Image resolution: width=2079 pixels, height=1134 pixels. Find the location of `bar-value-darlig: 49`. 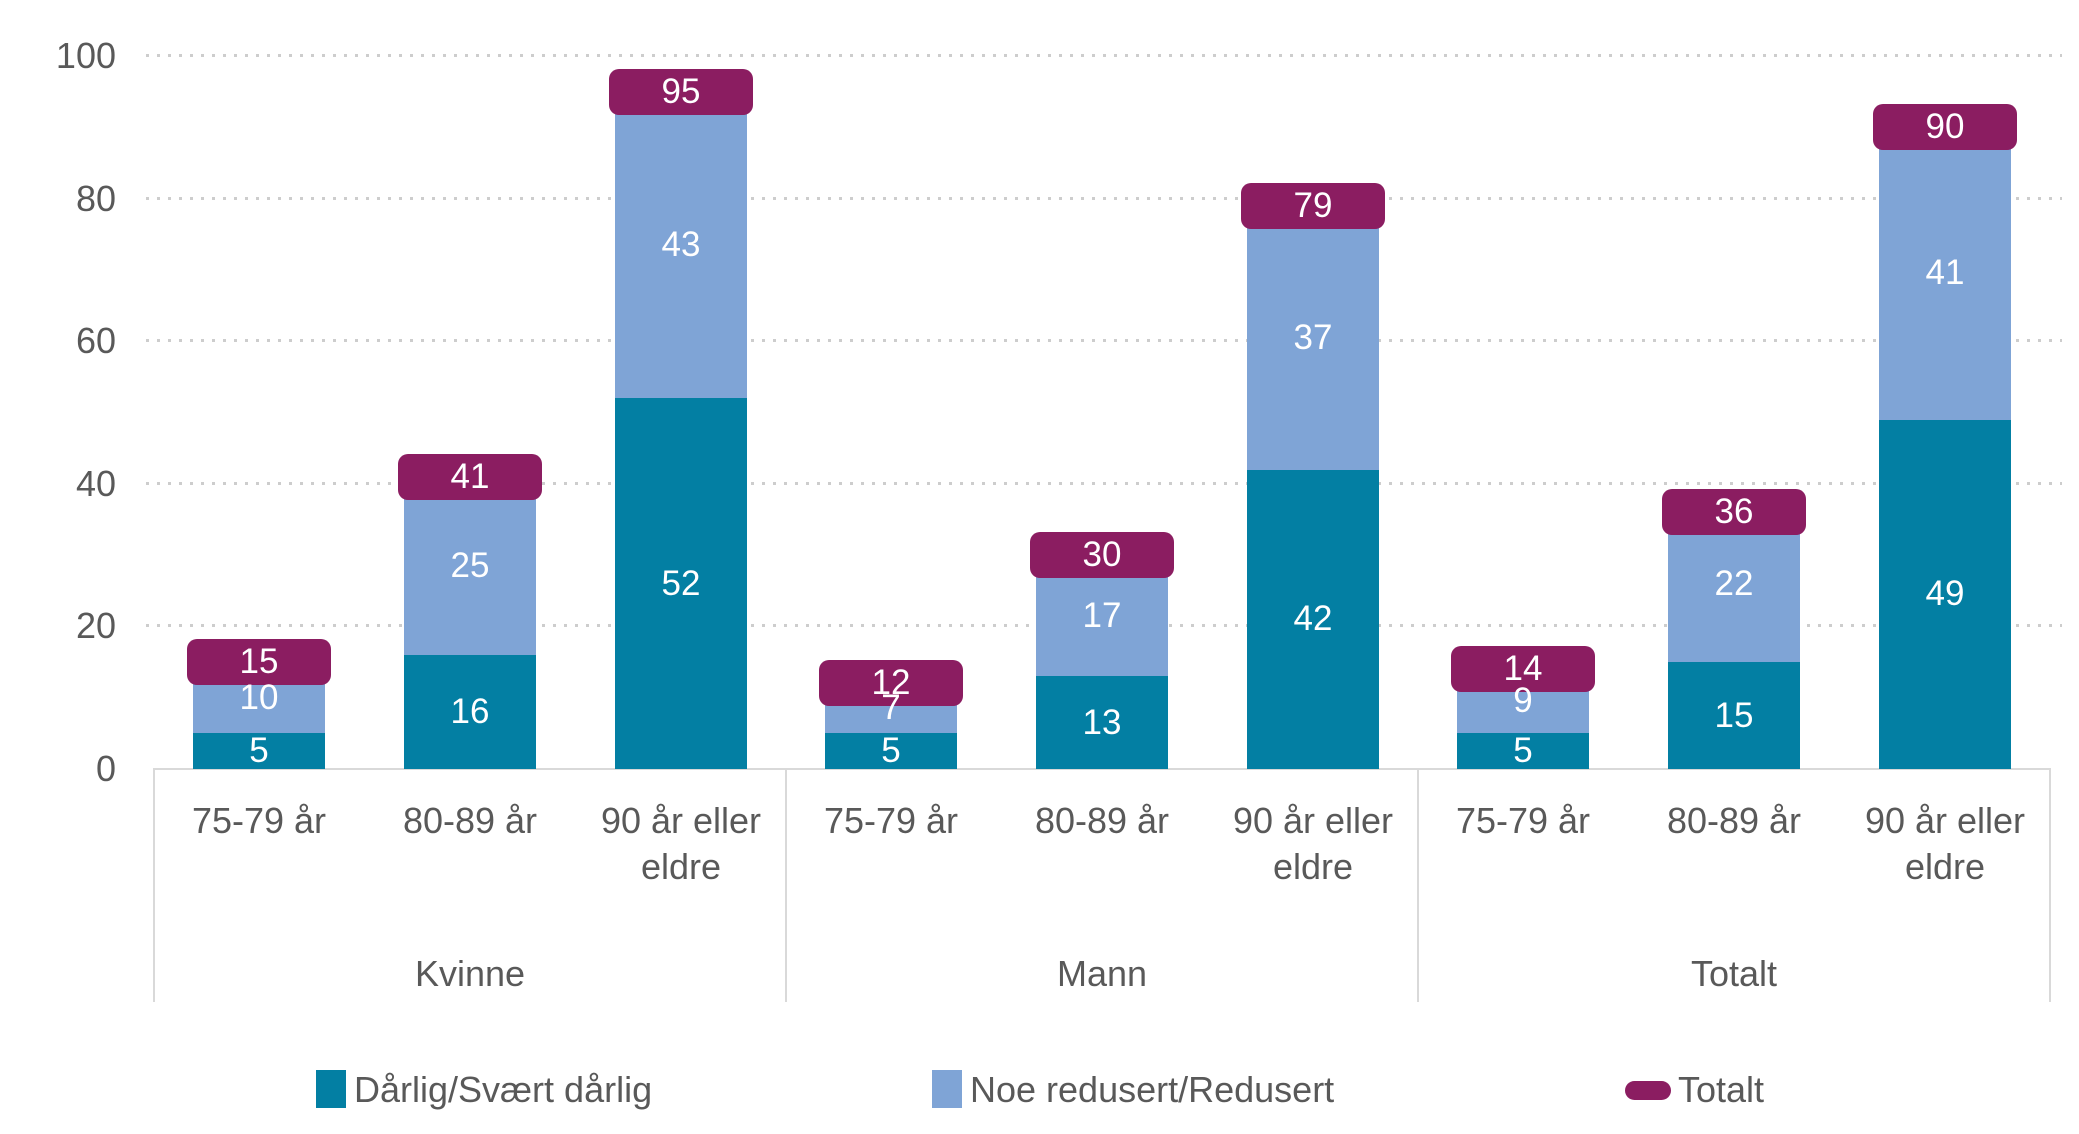

bar-value-darlig: 49 is located at coordinates (1945, 594).